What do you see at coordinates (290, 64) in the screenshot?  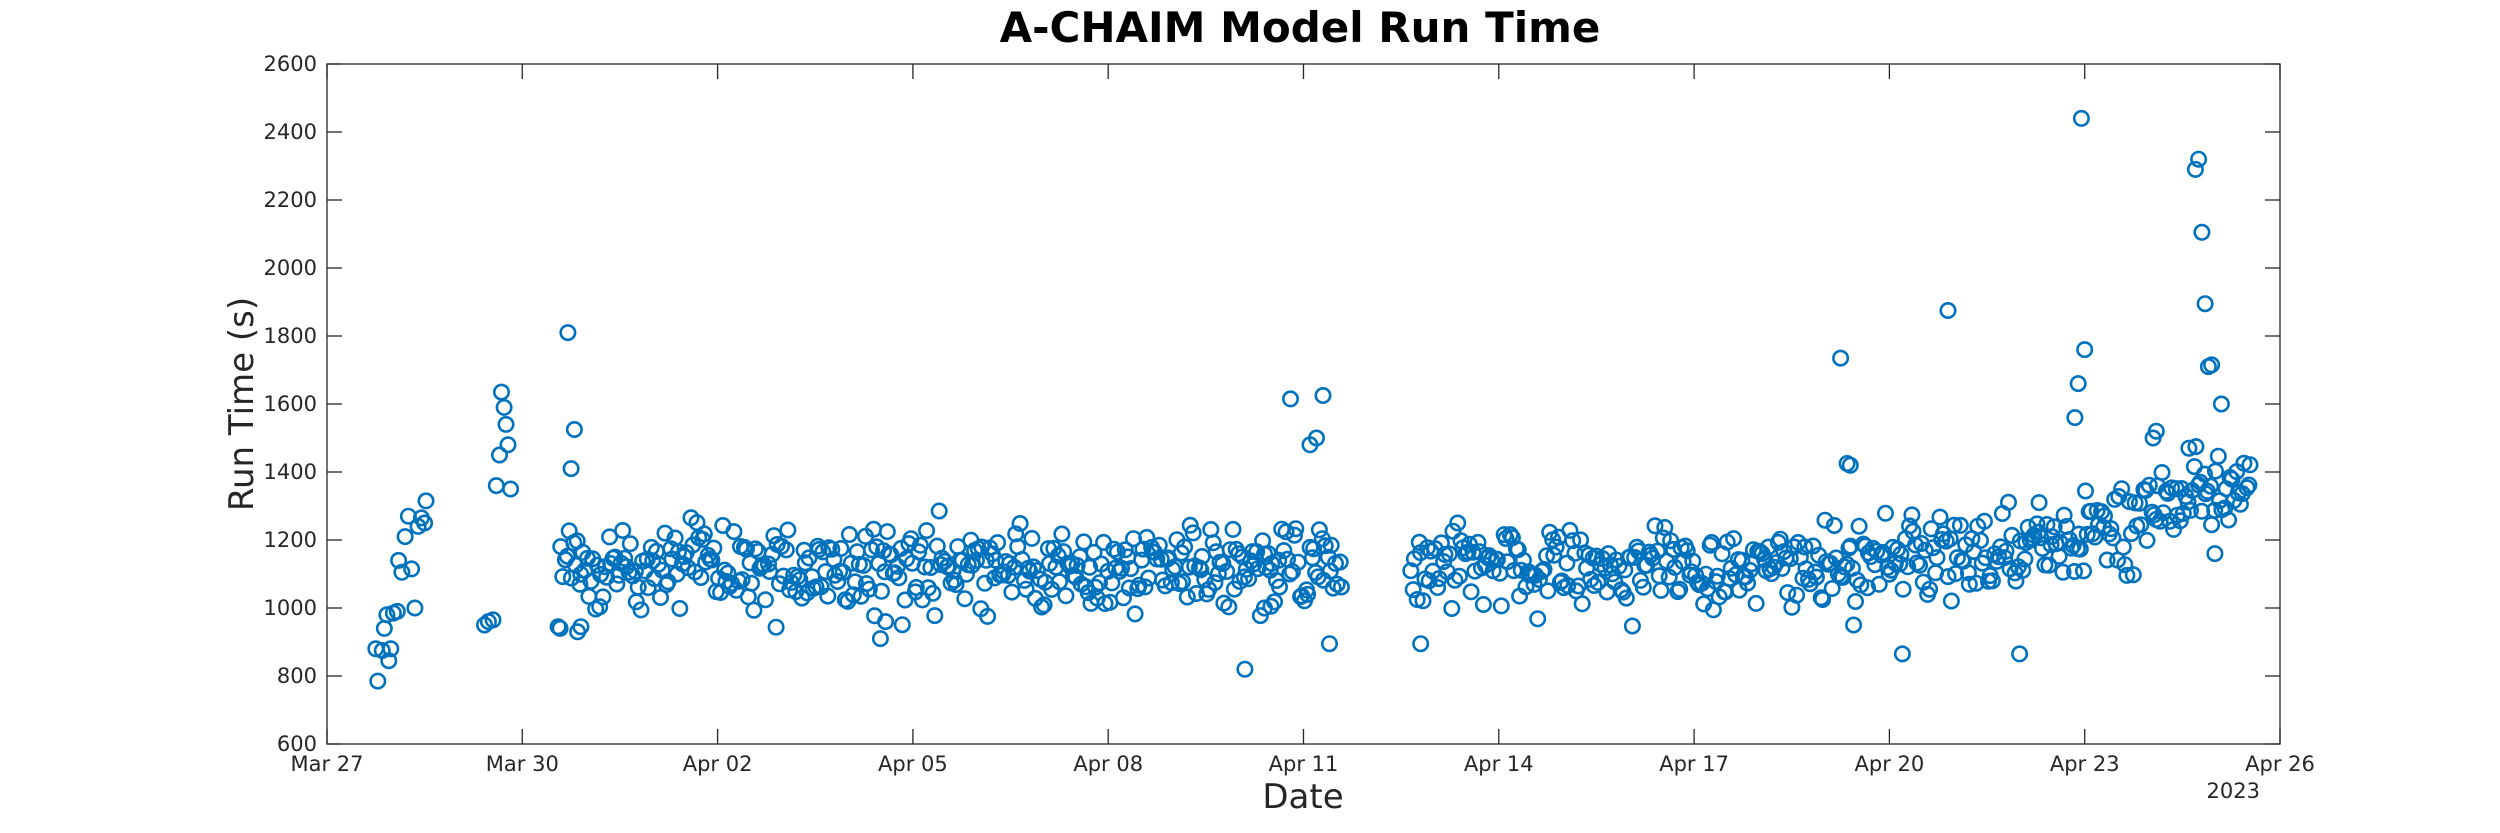 I see `y-tick-label: 2600` at bounding box center [290, 64].